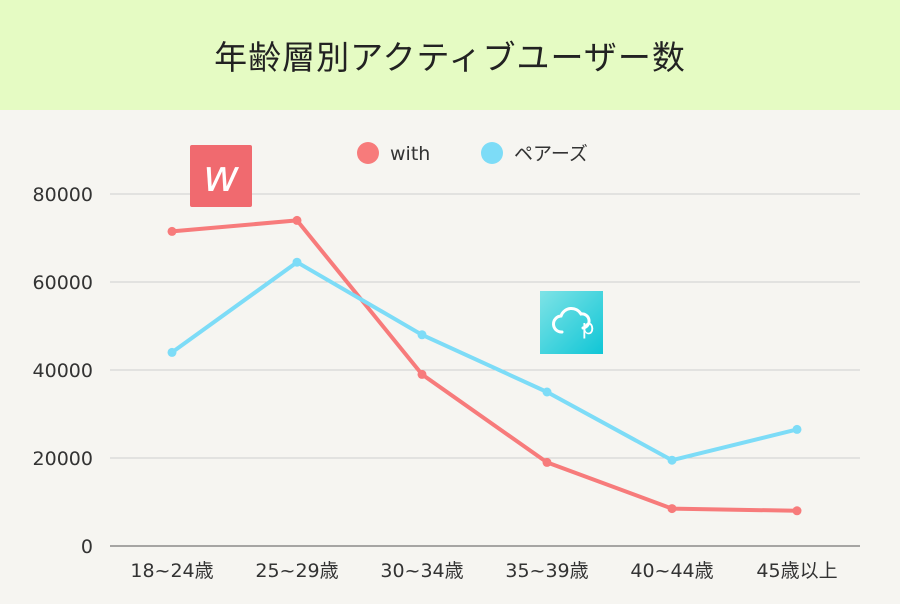 Image resolution: width=900 pixels, height=604 pixels. Describe the element at coordinates (63, 195) in the screenshot. I see `y-tick-label: 80000` at that location.